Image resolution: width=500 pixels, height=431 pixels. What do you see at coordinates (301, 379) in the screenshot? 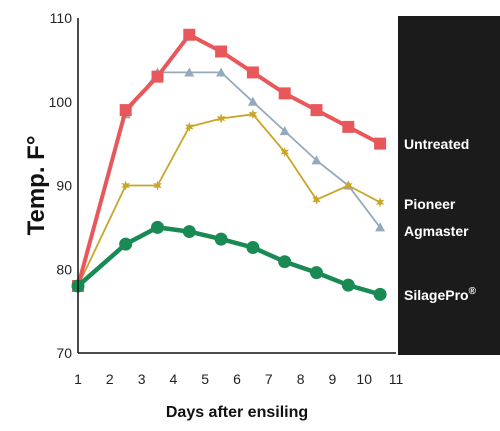
I see `x-tick-label: 8` at bounding box center [301, 379].